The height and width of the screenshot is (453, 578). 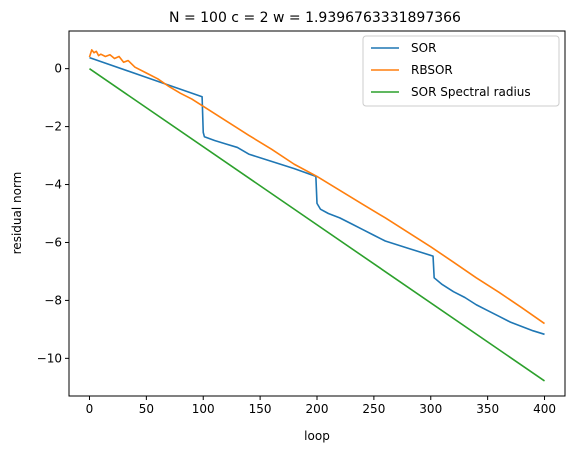 I want to click on legend-box, so click(x=461, y=71).